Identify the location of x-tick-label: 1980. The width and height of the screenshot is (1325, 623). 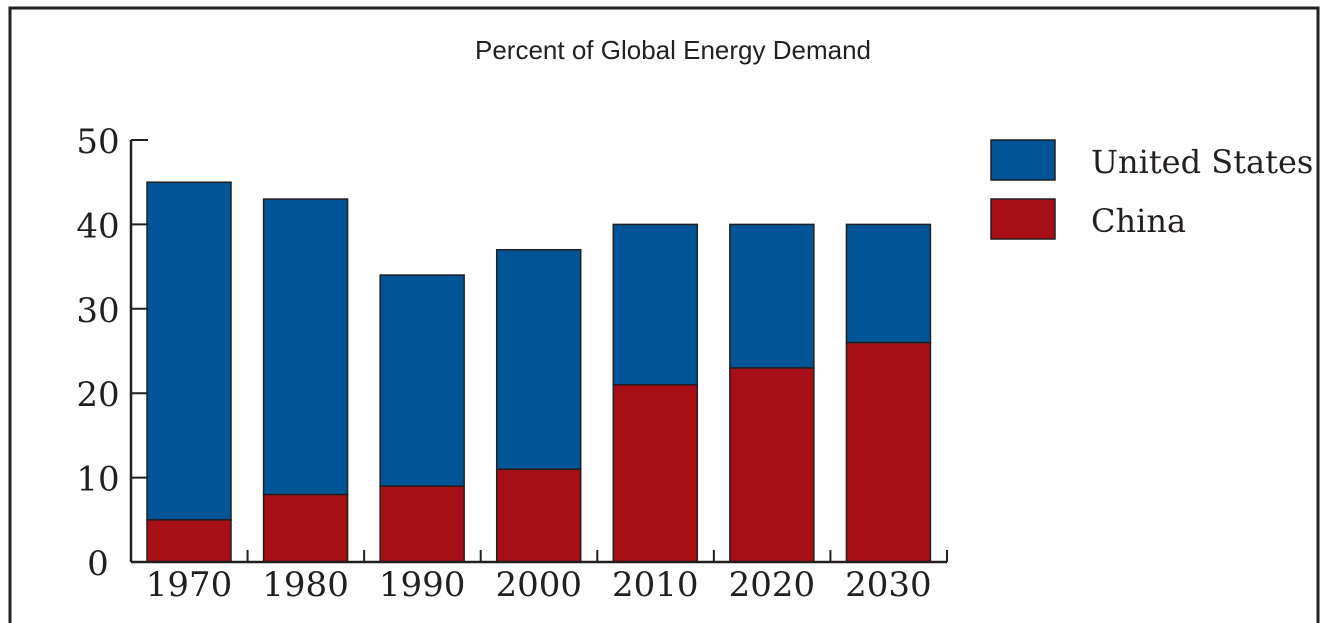
(305, 585).